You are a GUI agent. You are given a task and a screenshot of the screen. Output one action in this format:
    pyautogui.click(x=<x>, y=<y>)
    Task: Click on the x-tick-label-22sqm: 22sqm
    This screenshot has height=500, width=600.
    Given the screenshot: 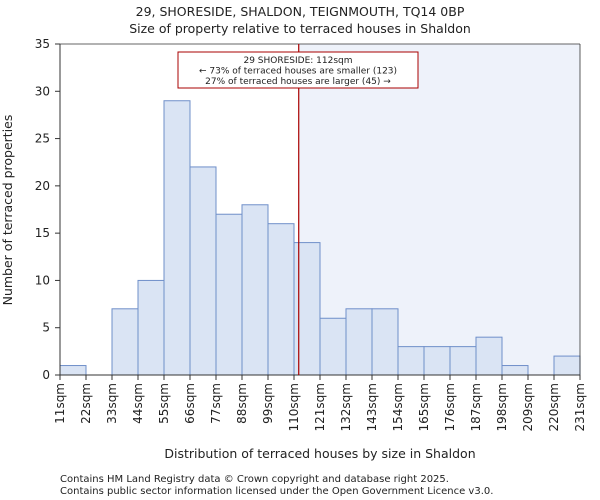 What is the action you would take?
    pyautogui.click(x=86, y=403)
    